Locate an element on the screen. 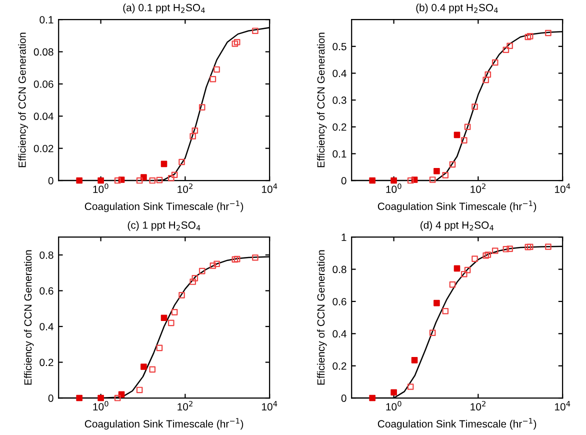 The width and height of the screenshot is (586, 435). chart-title: (c) 1 ppt H$_{2}$SO$_{4}$ is located at coordinates (164, 226).